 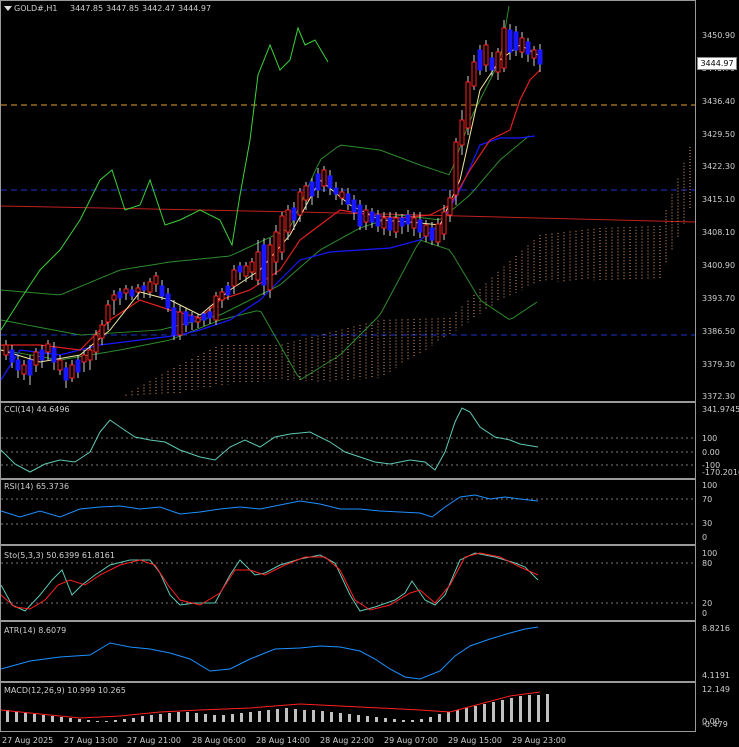 I want to click on time-tick: 27 Aug 13:00, so click(x=91, y=740).